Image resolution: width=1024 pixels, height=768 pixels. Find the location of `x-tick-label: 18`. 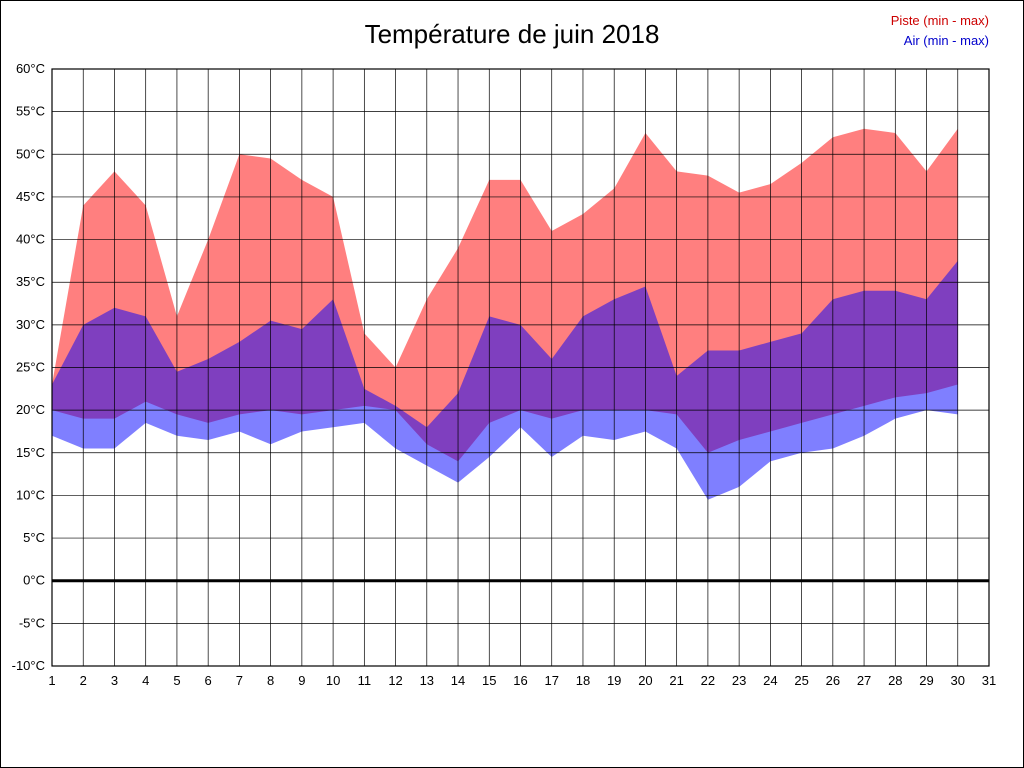

x-tick-label: 18 is located at coordinates (583, 680).